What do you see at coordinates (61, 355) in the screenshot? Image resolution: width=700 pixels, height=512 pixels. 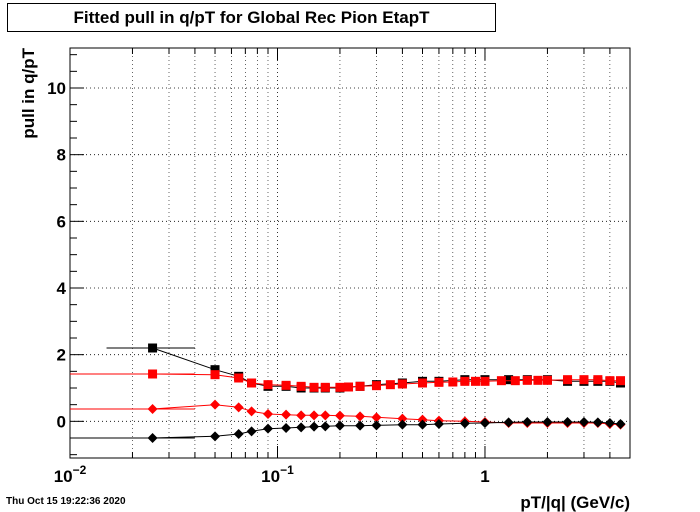 I see `y-tick-label: 2` at bounding box center [61, 355].